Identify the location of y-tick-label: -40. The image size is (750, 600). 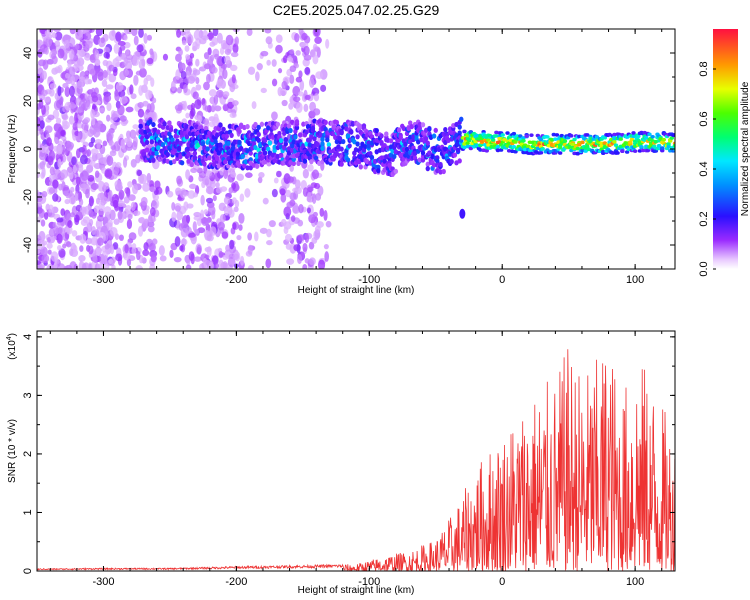
(28, 245).